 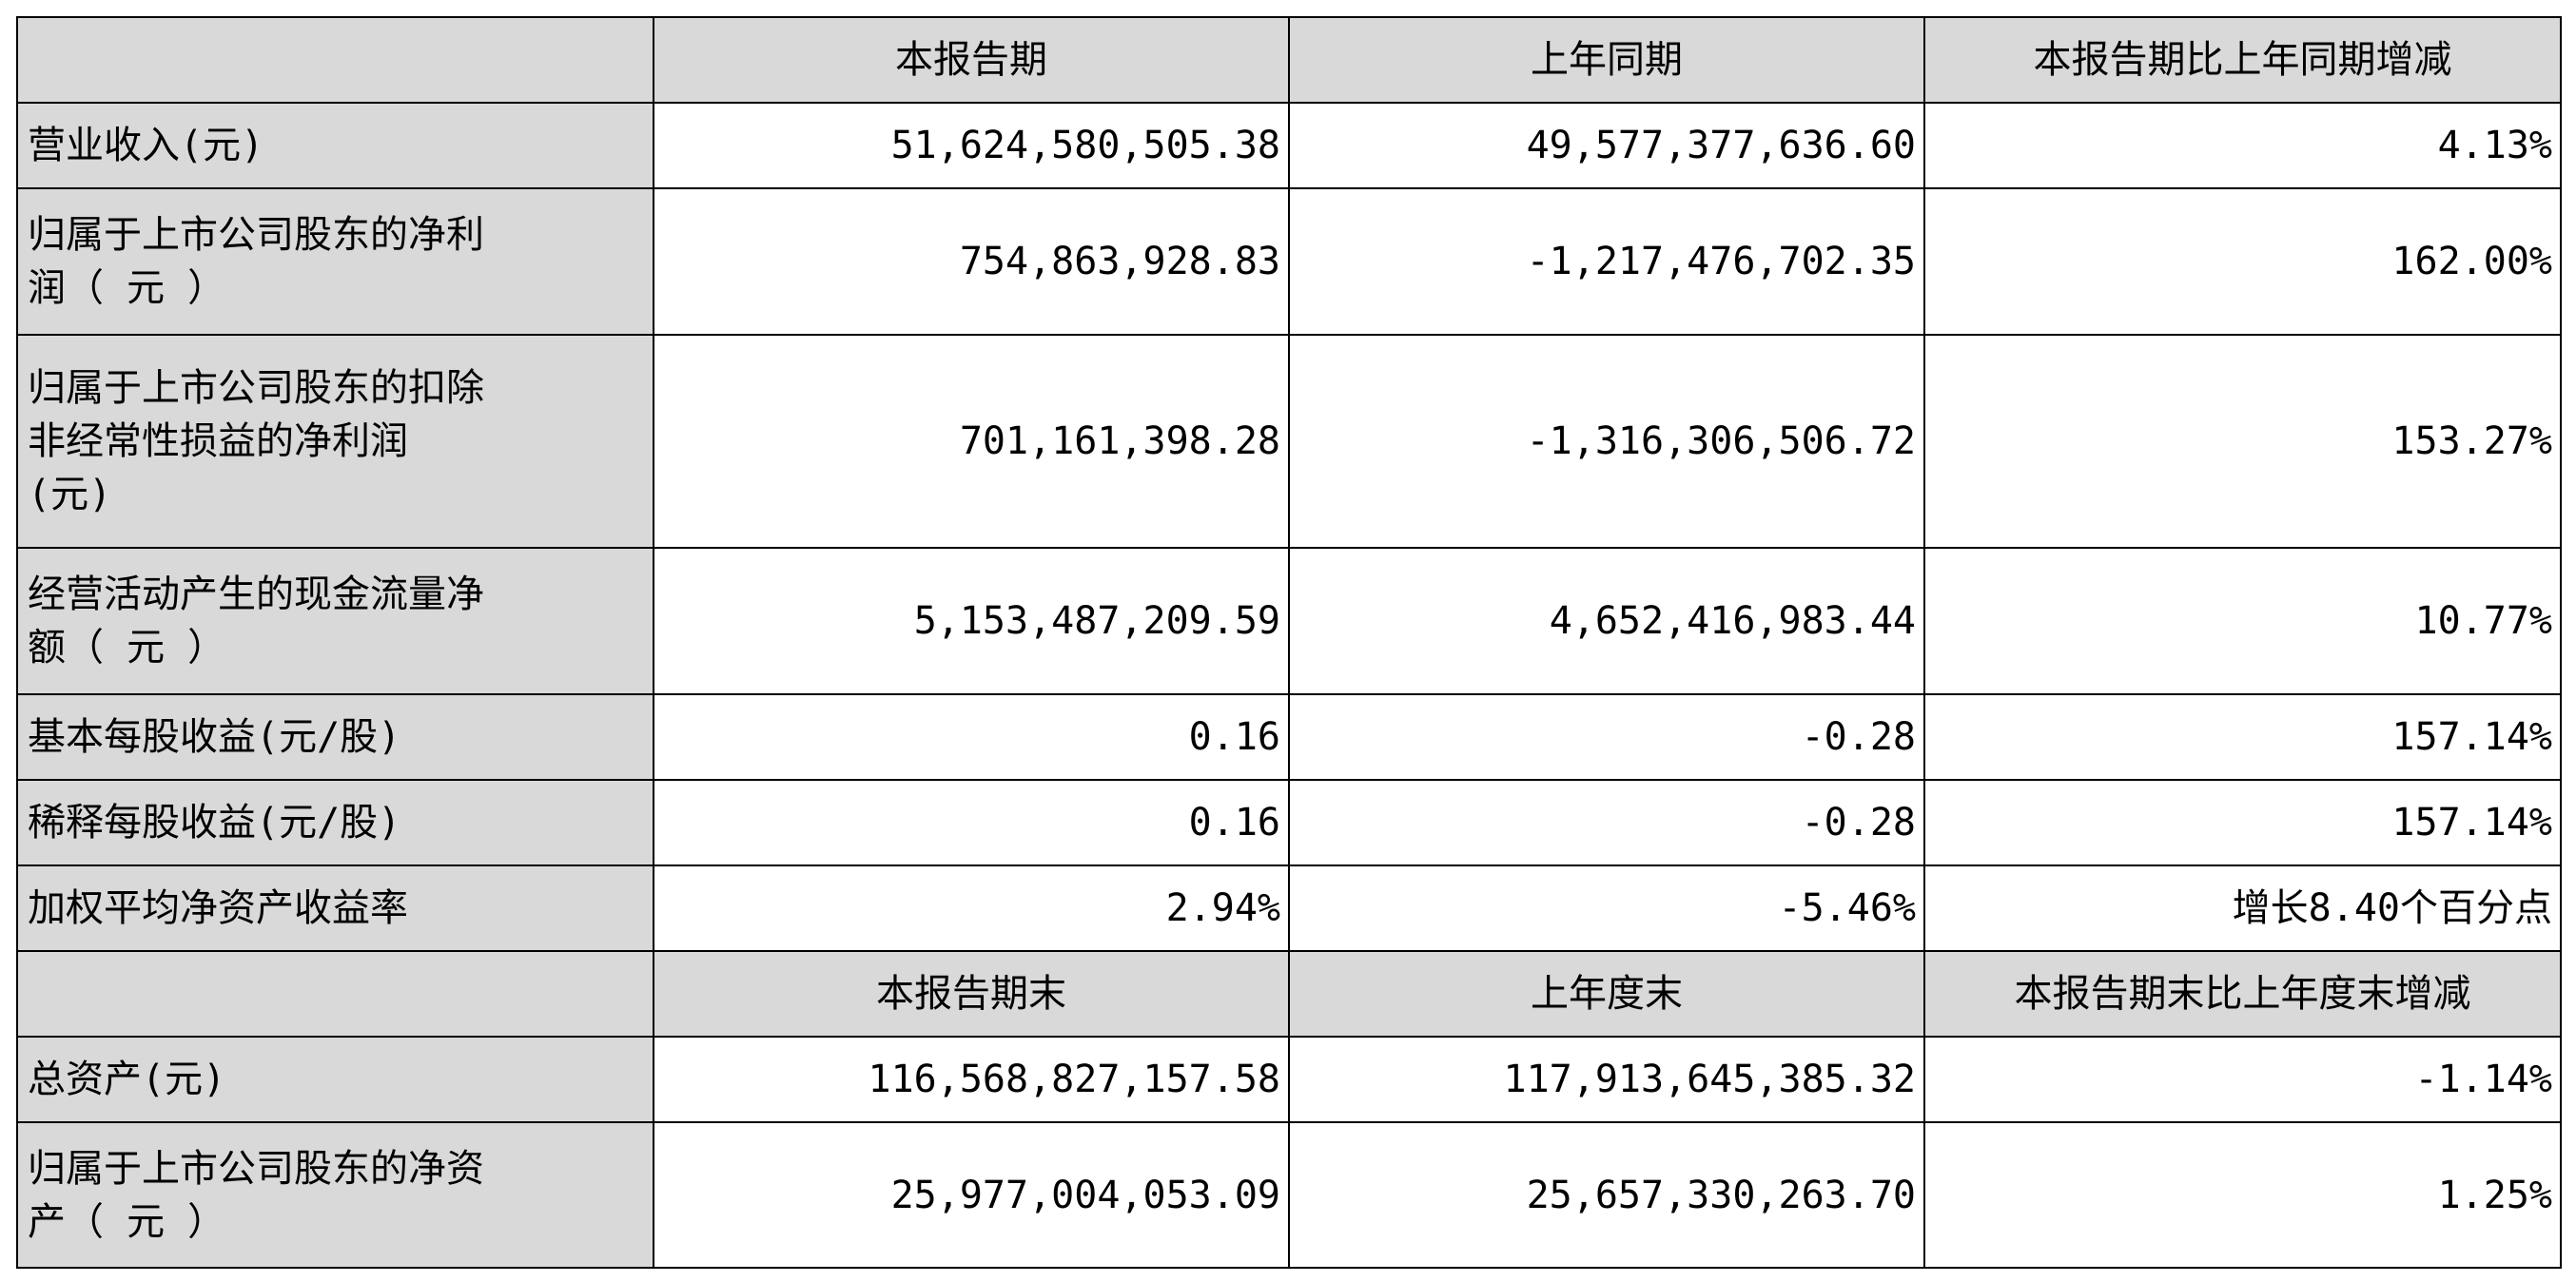 I want to click on value-text: 4,652,416,983.44, so click(x=1732, y=621).